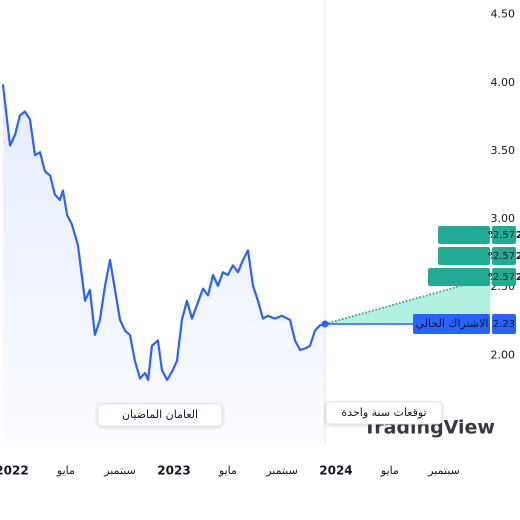 This screenshot has width=520, height=520. What do you see at coordinates (325, 324) in the screenshot?
I see `current-dot` at bounding box center [325, 324].